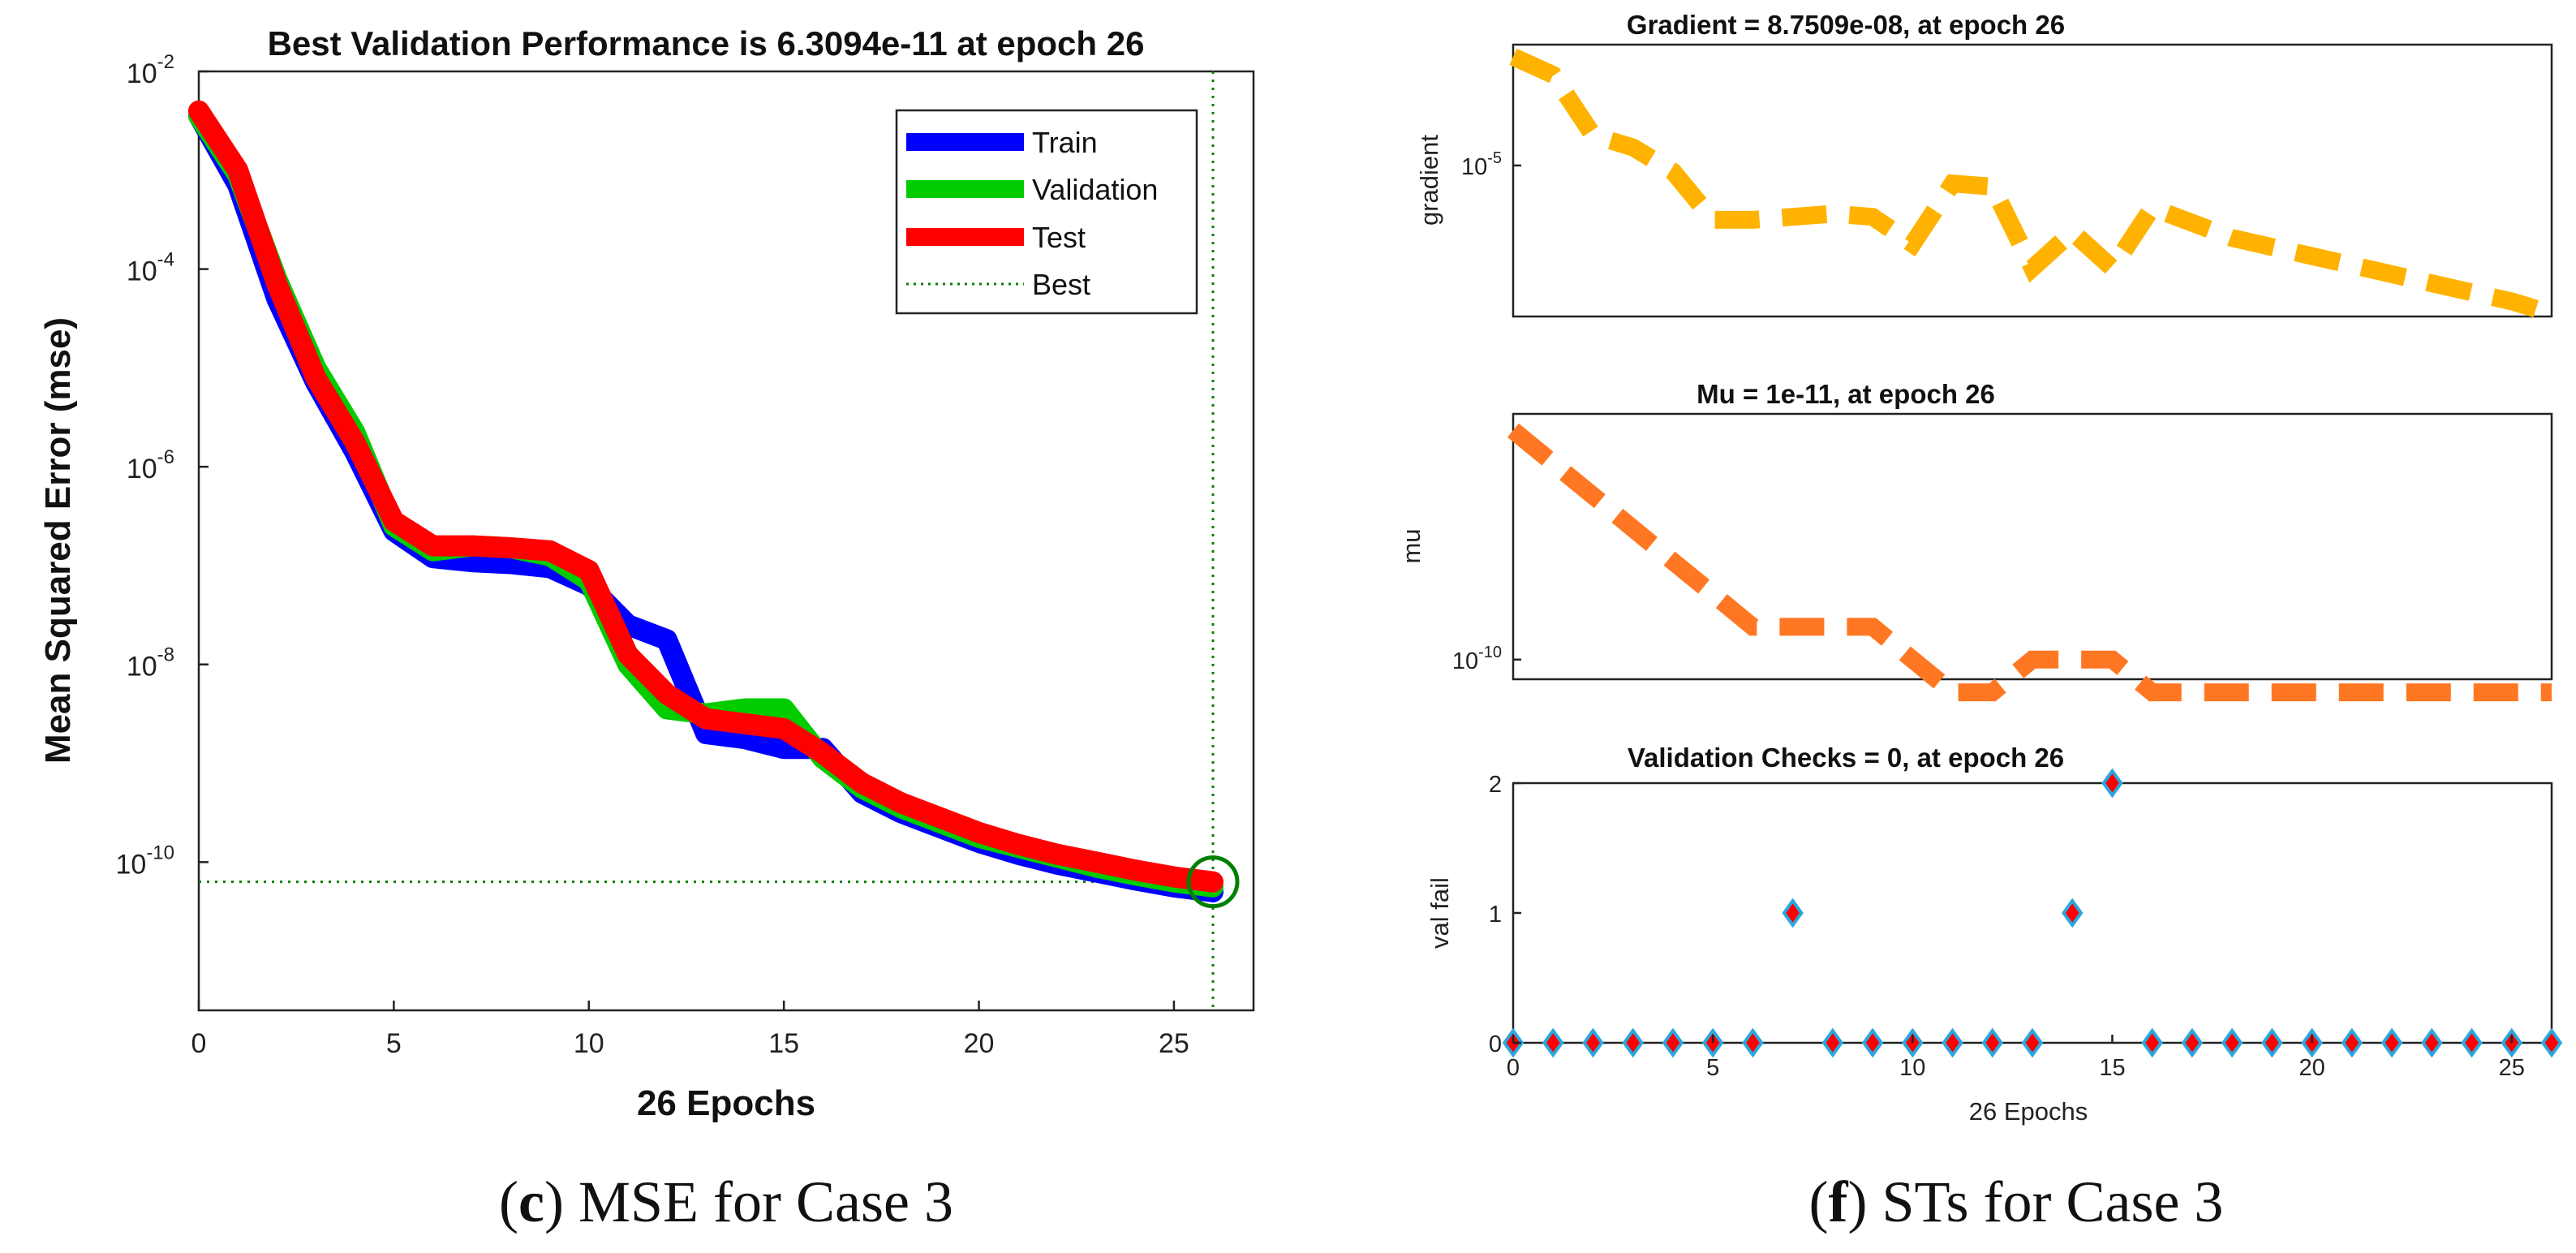 The height and width of the screenshot is (1253, 2576). I want to click on mu-chart-title: Mu = 1e-11, at epoch 26, so click(1846, 394).